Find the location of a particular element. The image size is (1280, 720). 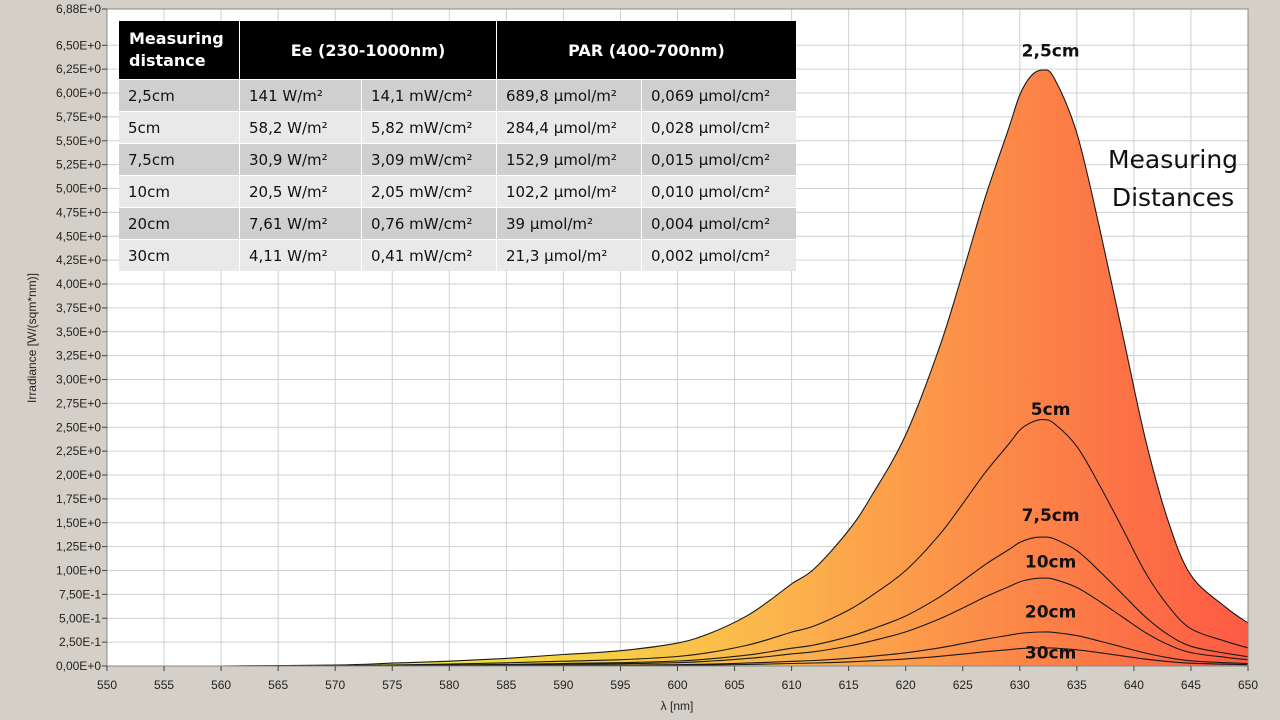

table-cell: 39 µmol/m² is located at coordinates (569, 223).